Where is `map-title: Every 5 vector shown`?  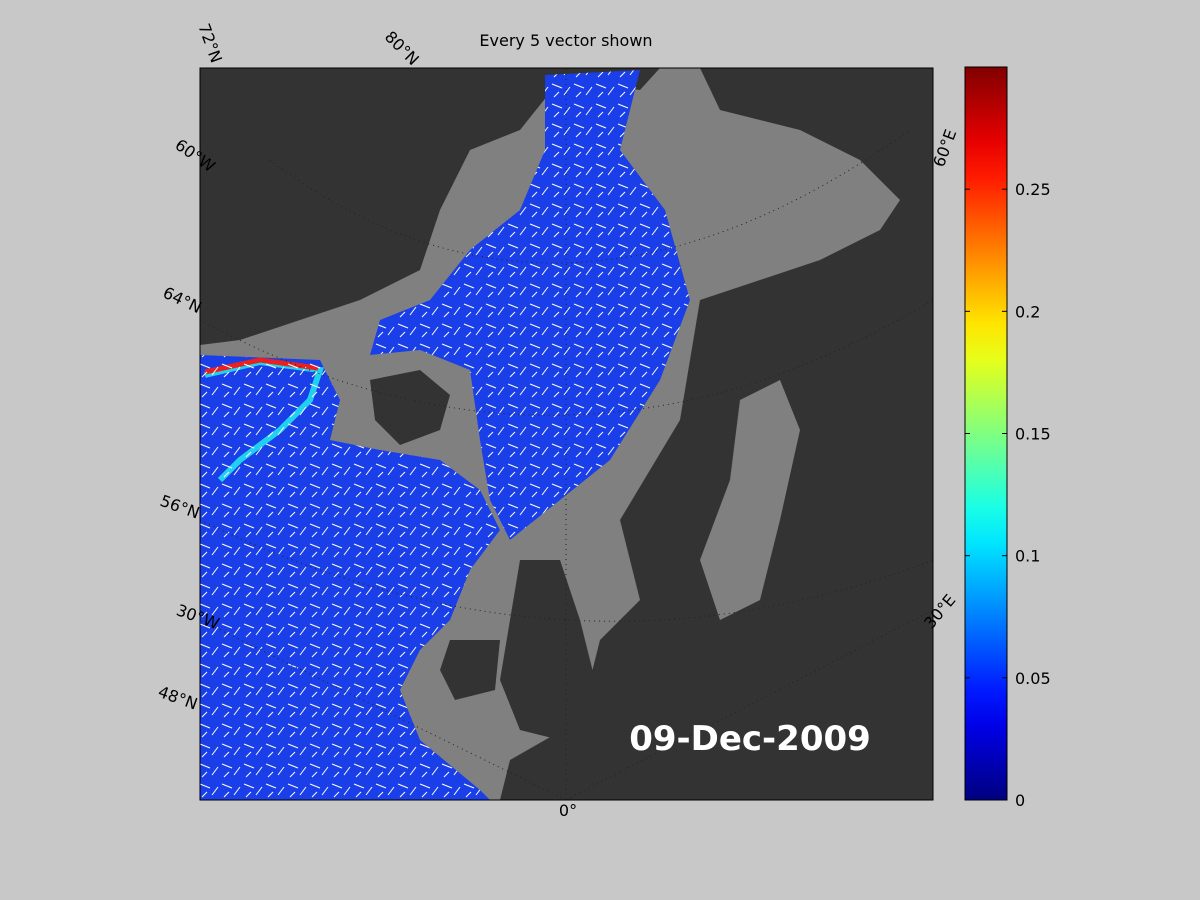 map-title: Every 5 vector shown is located at coordinates (565, 40).